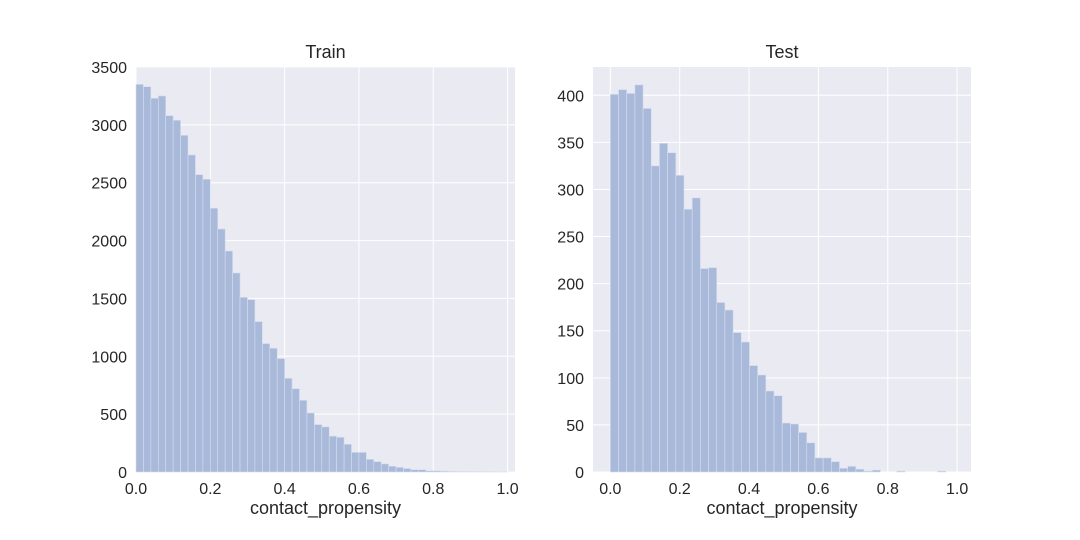  What do you see at coordinates (781, 508) in the screenshot?
I see `test-xlabel: contact_propensity` at bounding box center [781, 508].